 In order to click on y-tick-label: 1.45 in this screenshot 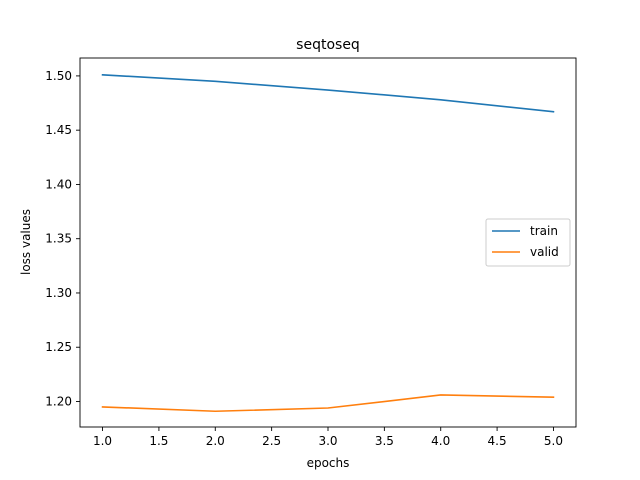, I will do `click(58, 130)`.